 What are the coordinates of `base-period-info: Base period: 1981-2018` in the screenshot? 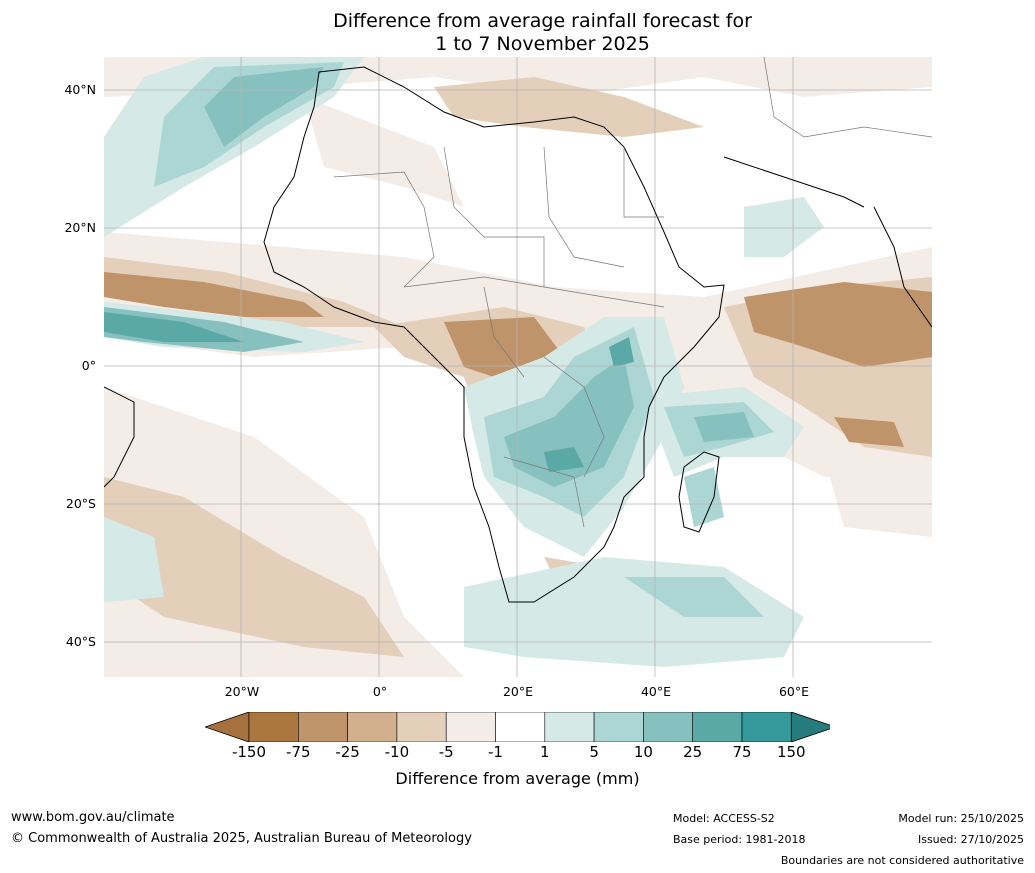 It's located at (739, 839).